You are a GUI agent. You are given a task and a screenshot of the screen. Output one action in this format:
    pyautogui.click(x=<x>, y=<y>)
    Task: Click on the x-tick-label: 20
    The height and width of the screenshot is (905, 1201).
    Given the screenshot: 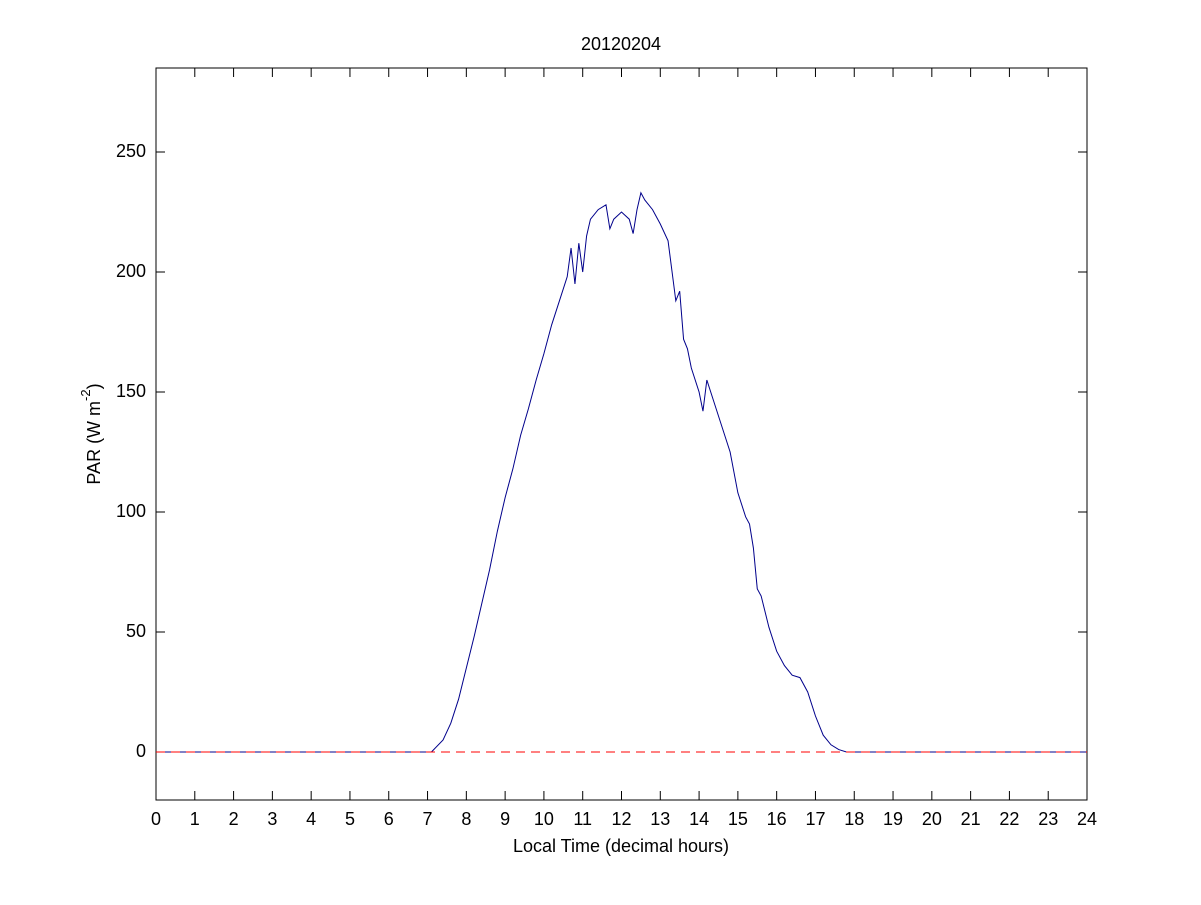 What is the action you would take?
    pyautogui.click(x=932, y=819)
    